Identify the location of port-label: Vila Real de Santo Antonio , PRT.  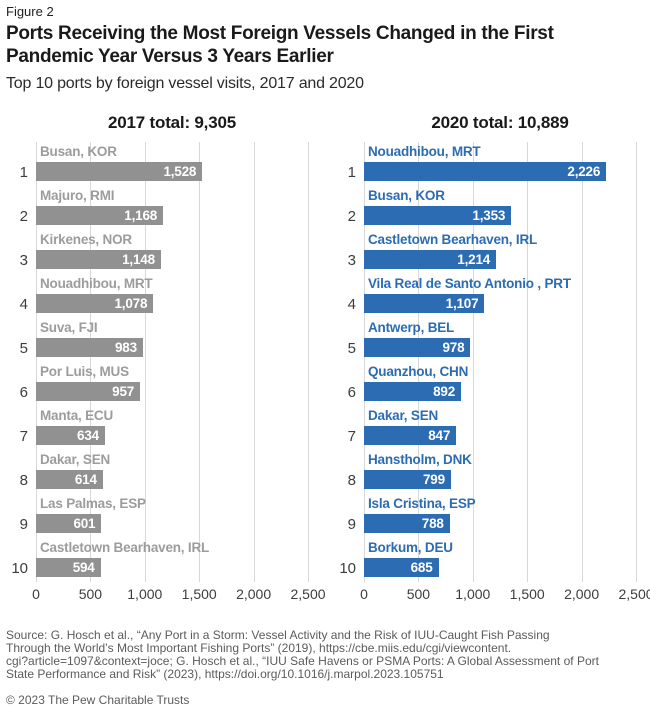
(469, 283).